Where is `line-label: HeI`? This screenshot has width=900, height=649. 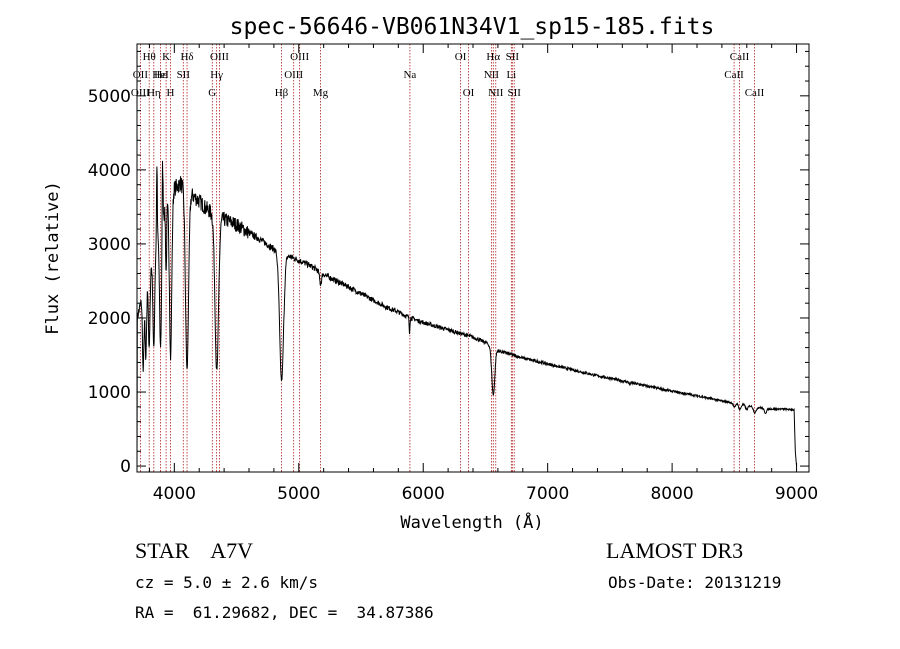 line-label: HeI is located at coordinates (160, 75).